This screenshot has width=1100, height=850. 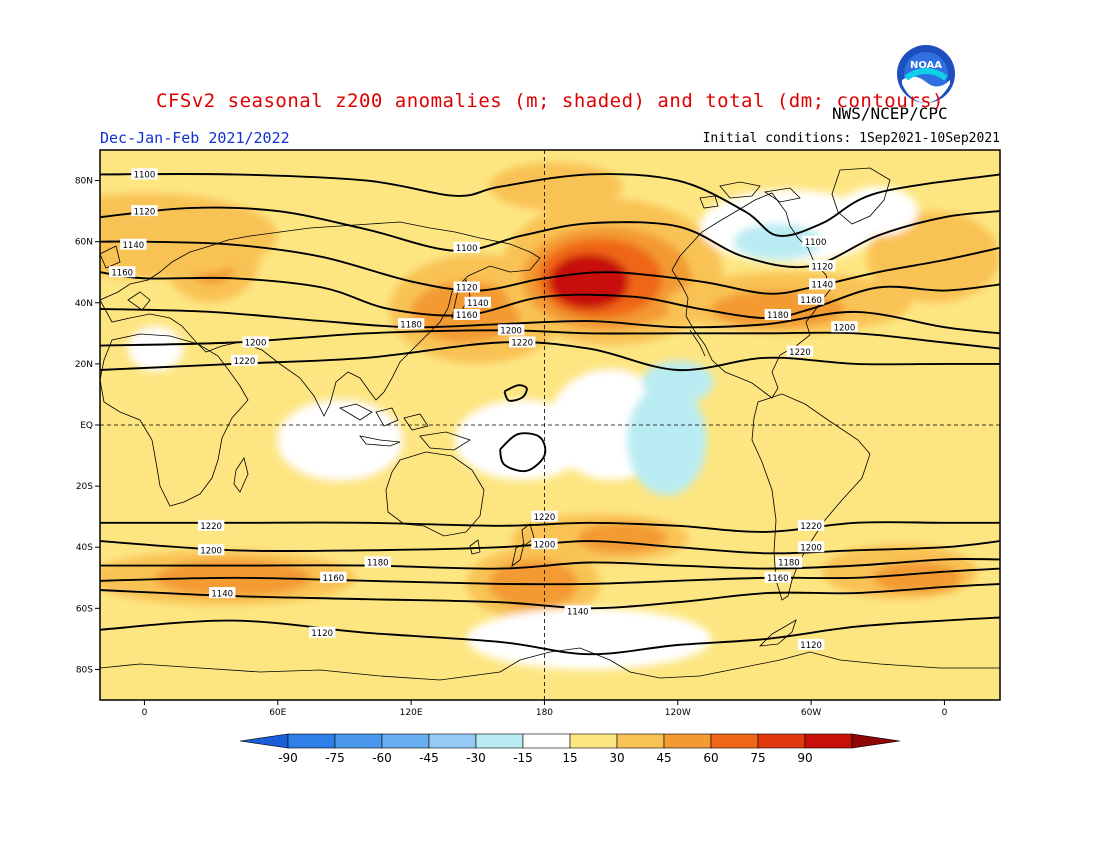 What do you see at coordinates (84, 548) in the screenshot?
I see `lat-tick-label: 40S` at bounding box center [84, 548].